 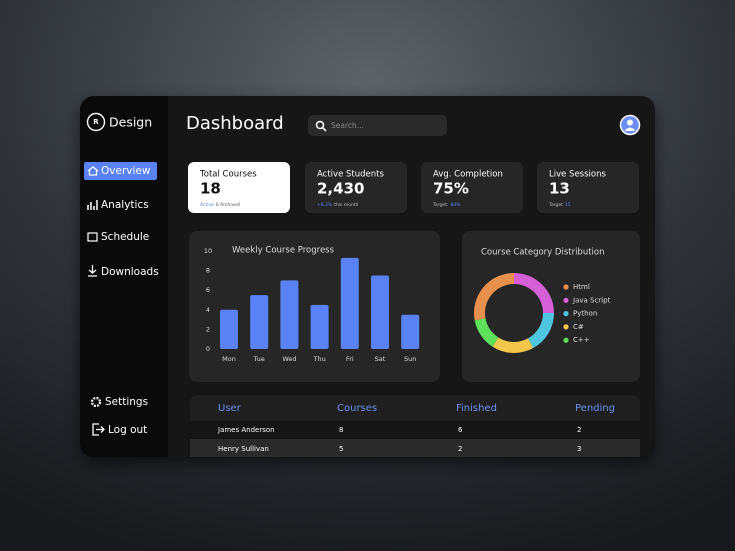 What do you see at coordinates (243, 449) in the screenshot?
I see `table-cell: Henry Sullivan` at bounding box center [243, 449].